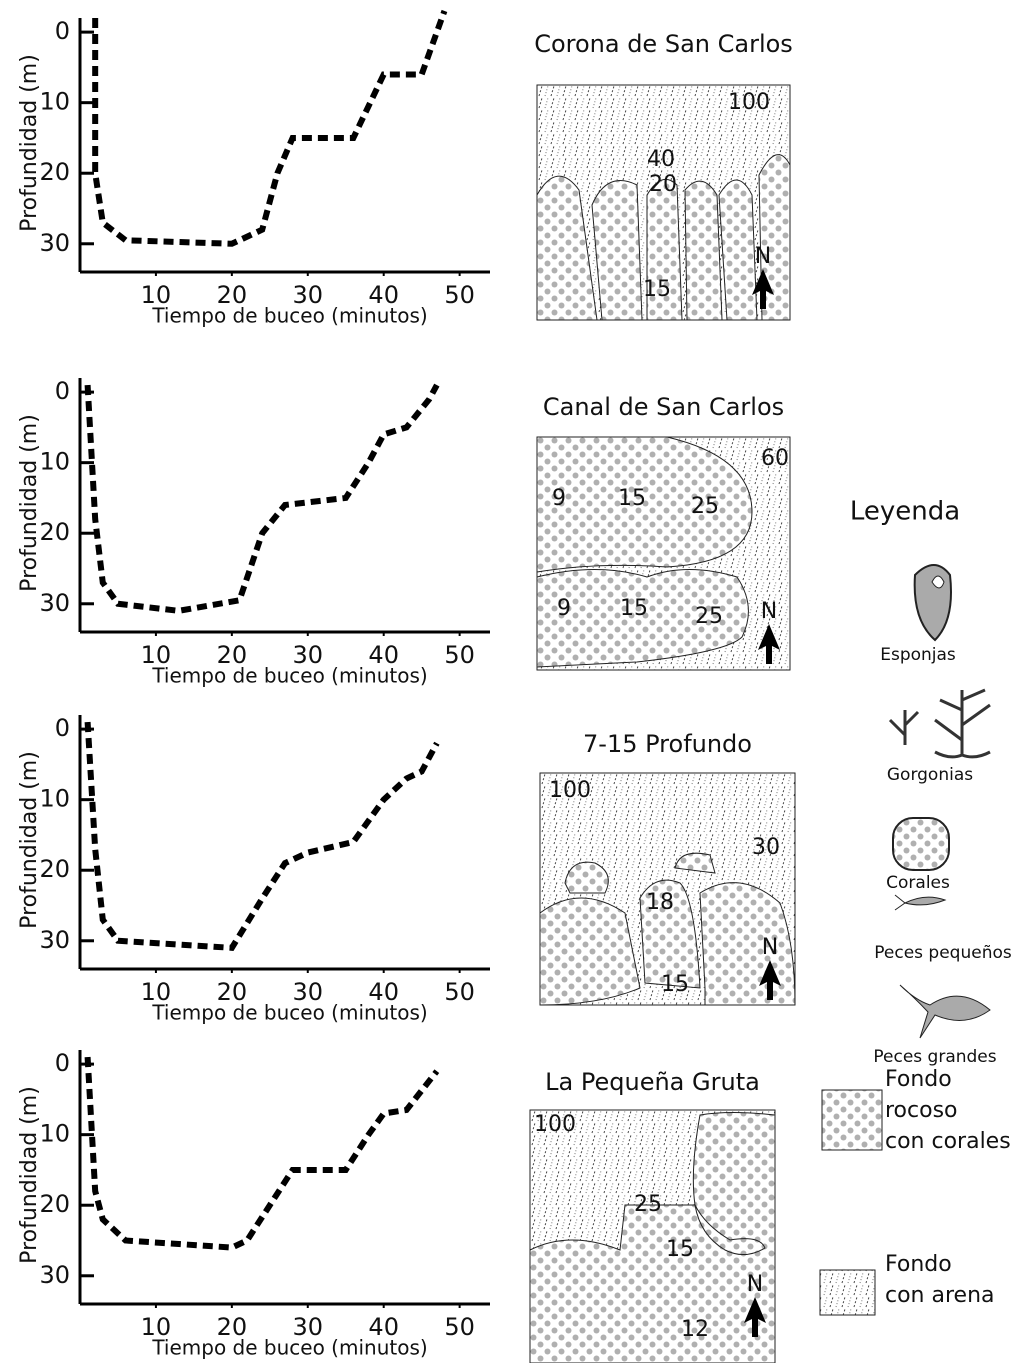  I want to click on small-fish-icon, so click(920, 902).